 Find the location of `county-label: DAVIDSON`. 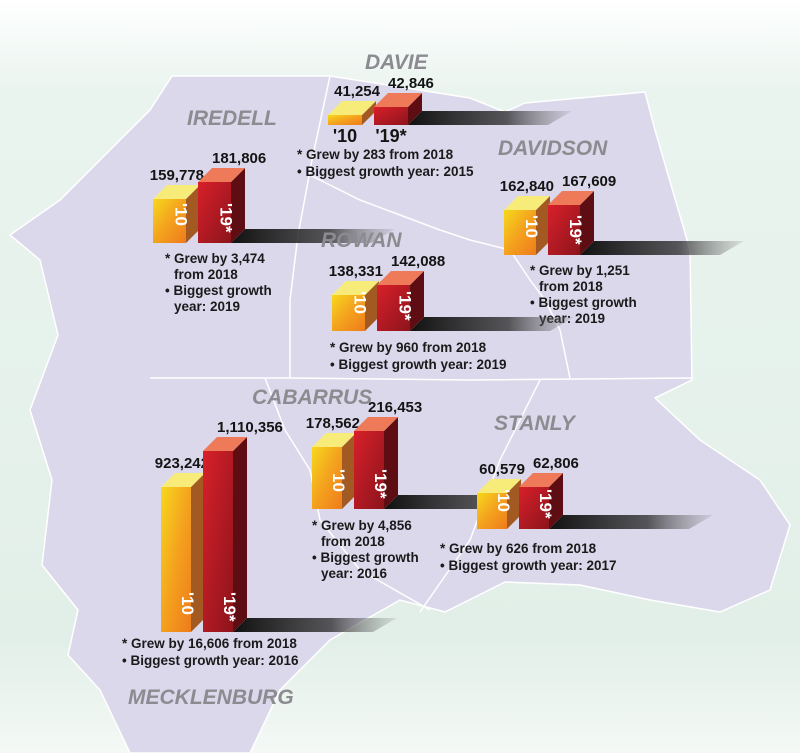

county-label: DAVIDSON is located at coordinates (553, 148).